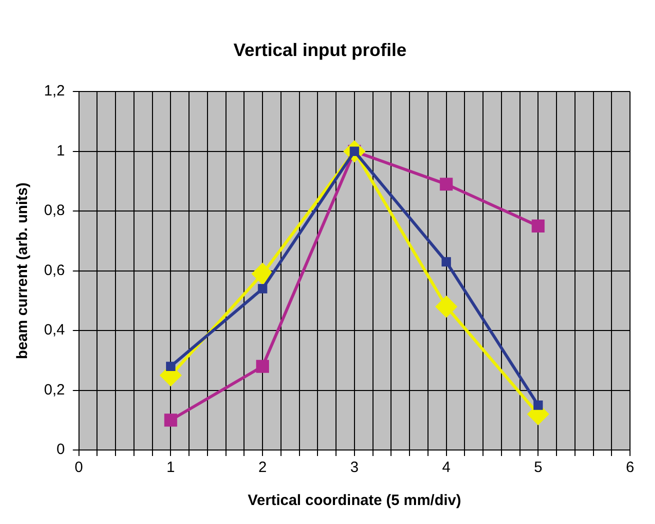  Describe the element at coordinates (79, 467) in the screenshot. I see `x-tick-label: 0` at that location.